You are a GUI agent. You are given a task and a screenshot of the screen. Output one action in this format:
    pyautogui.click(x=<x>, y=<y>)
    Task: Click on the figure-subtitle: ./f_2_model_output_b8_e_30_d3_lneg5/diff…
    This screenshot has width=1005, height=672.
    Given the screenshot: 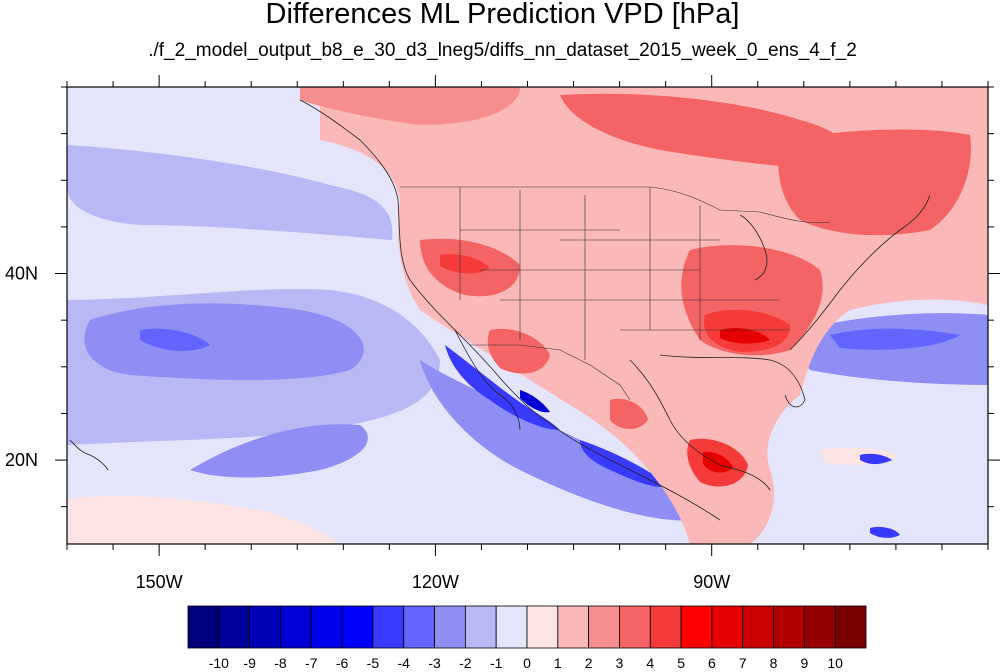 What is the action you would take?
    pyautogui.click(x=502, y=50)
    